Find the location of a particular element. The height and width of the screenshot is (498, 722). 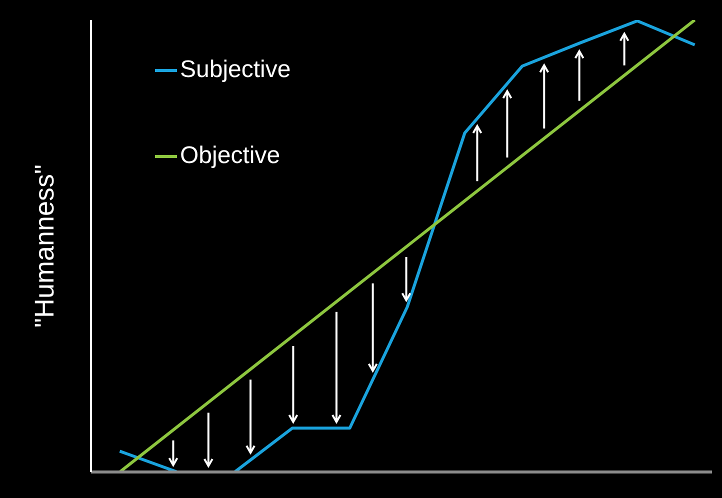

legend-label: Objective is located at coordinates (230, 156).